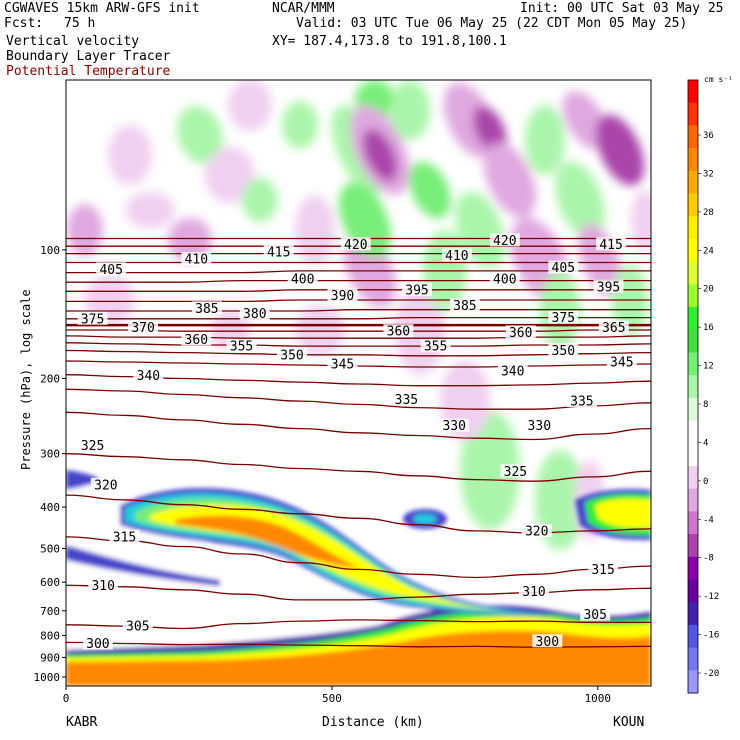  Describe the element at coordinates (622, 8) in the screenshot. I see `init-time: Init: 00 UTC Sat 03 May 25` at that location.